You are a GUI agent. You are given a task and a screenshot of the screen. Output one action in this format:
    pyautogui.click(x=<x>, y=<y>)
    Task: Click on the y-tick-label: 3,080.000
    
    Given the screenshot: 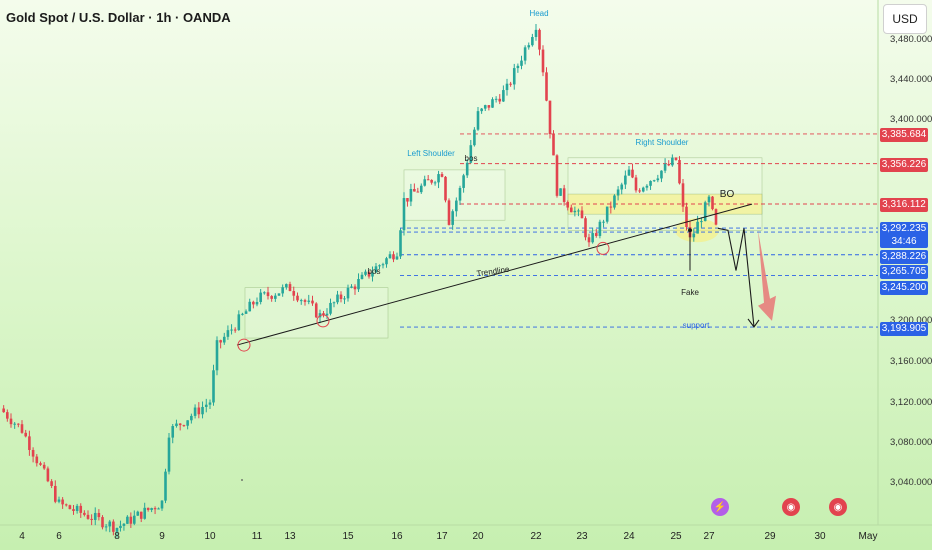 What is the action you would take?
    pyautogui.click(x=911, y=442)
    